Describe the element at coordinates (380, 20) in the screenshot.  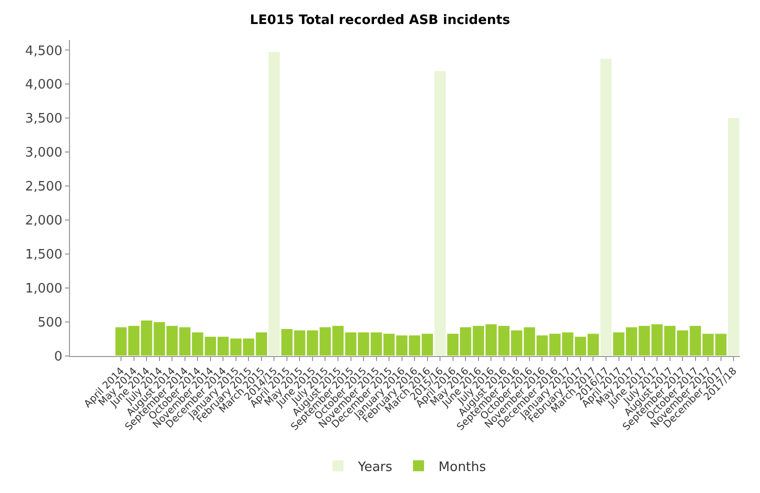
I see `chart-title: LE015 Total recorded ASB incidents` at that location.